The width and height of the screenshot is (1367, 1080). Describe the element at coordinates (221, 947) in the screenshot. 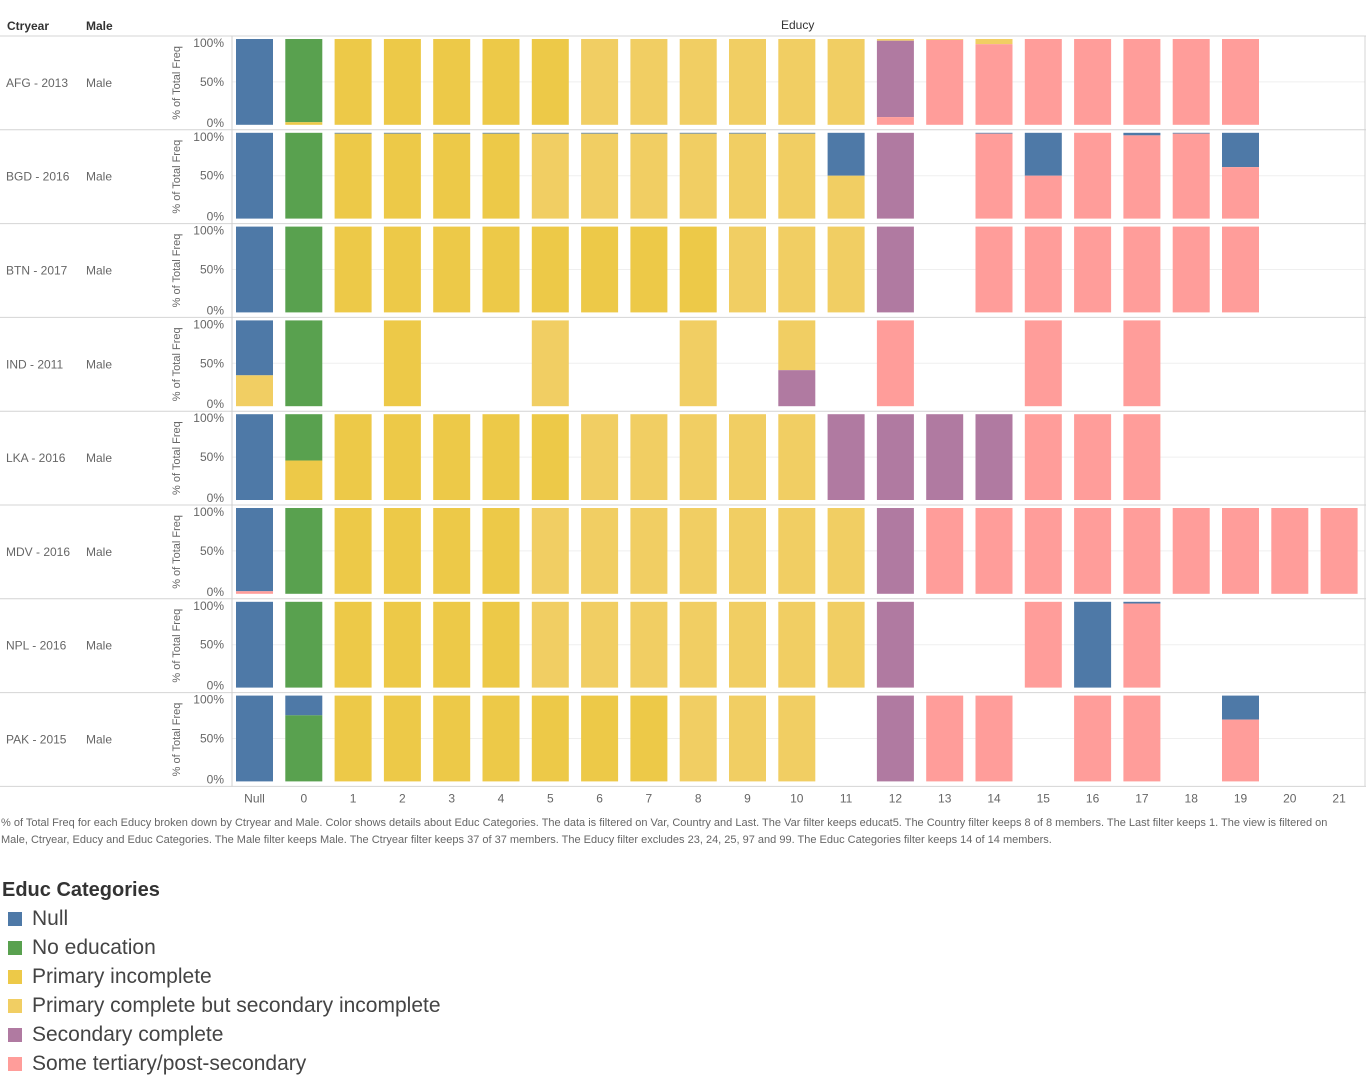

I see `legend-item-noed: No education` at that location.